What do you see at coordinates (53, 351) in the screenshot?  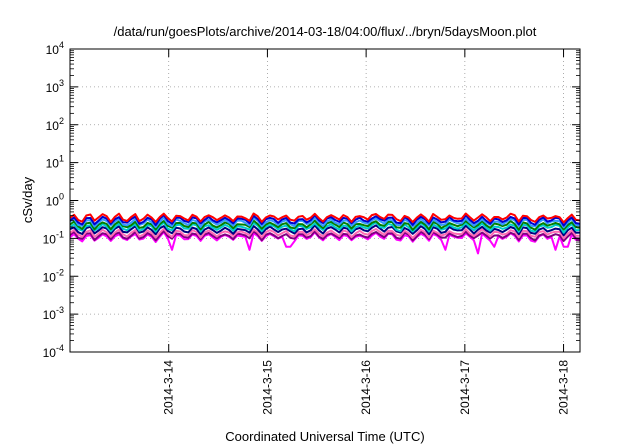 I see `y-tick-label: 10⁻⁴` at bounding box center [53, 351].